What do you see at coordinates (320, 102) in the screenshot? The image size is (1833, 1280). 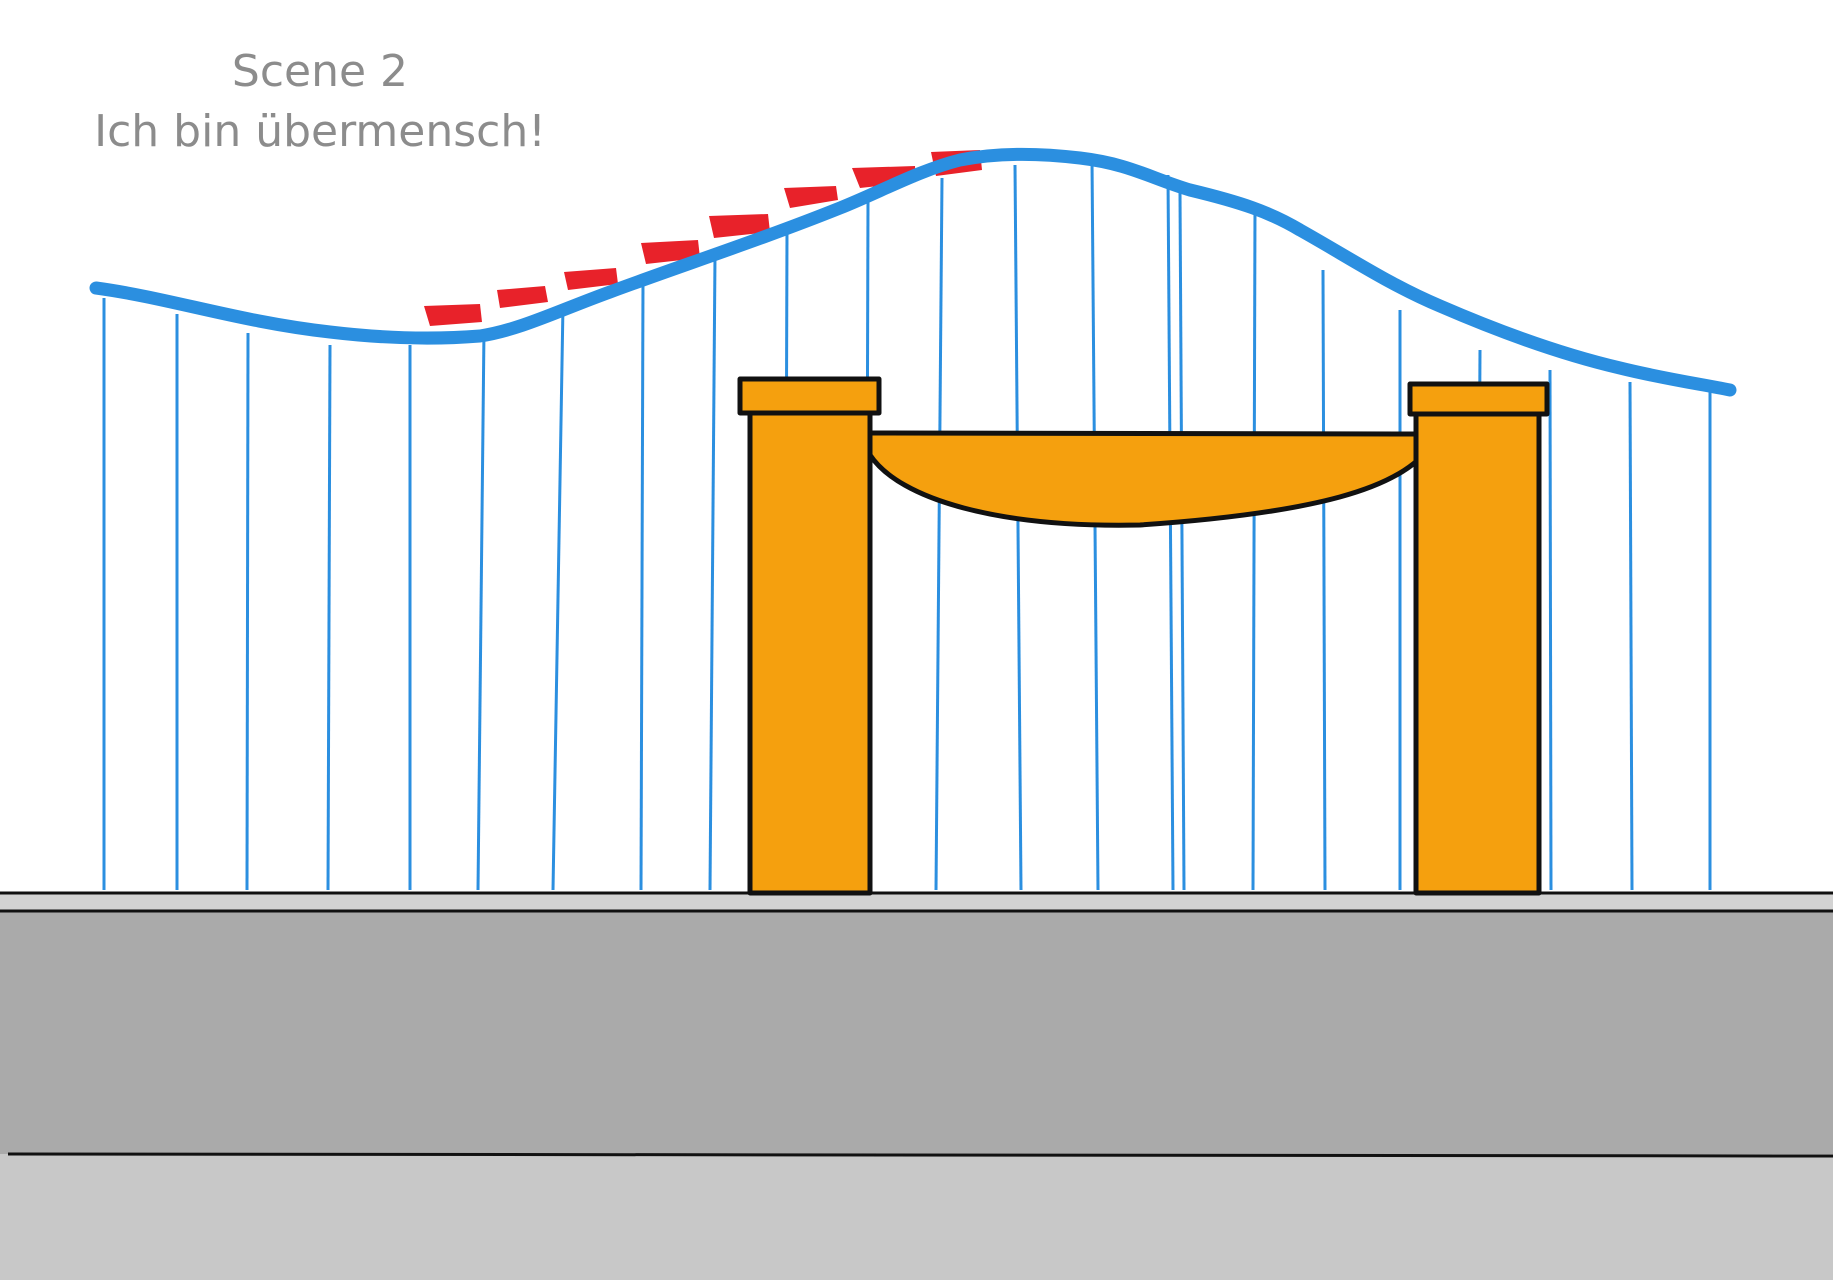 I see `scene-caption: Scene 2 Ich bin übermensch!` at bounding box center [320, 102].